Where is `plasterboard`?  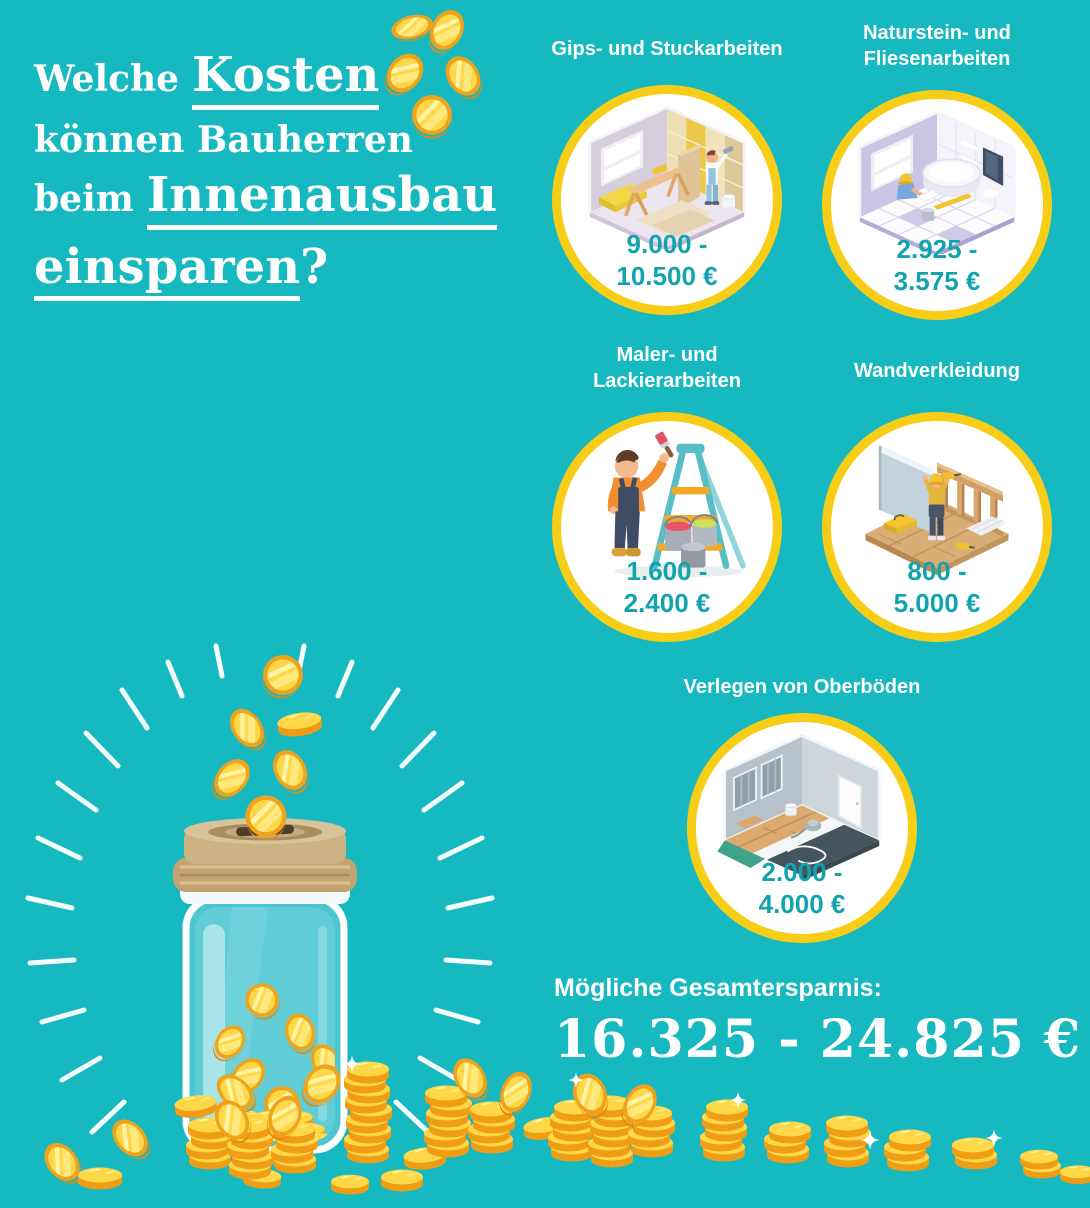 plasterboard is located at coordinates (689, 176).